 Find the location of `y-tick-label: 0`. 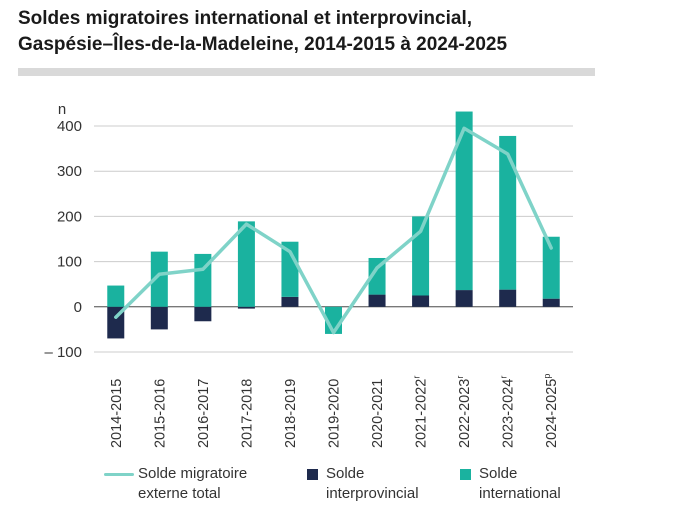

y-tick-label: 0 is located at coordinates (78, 307).